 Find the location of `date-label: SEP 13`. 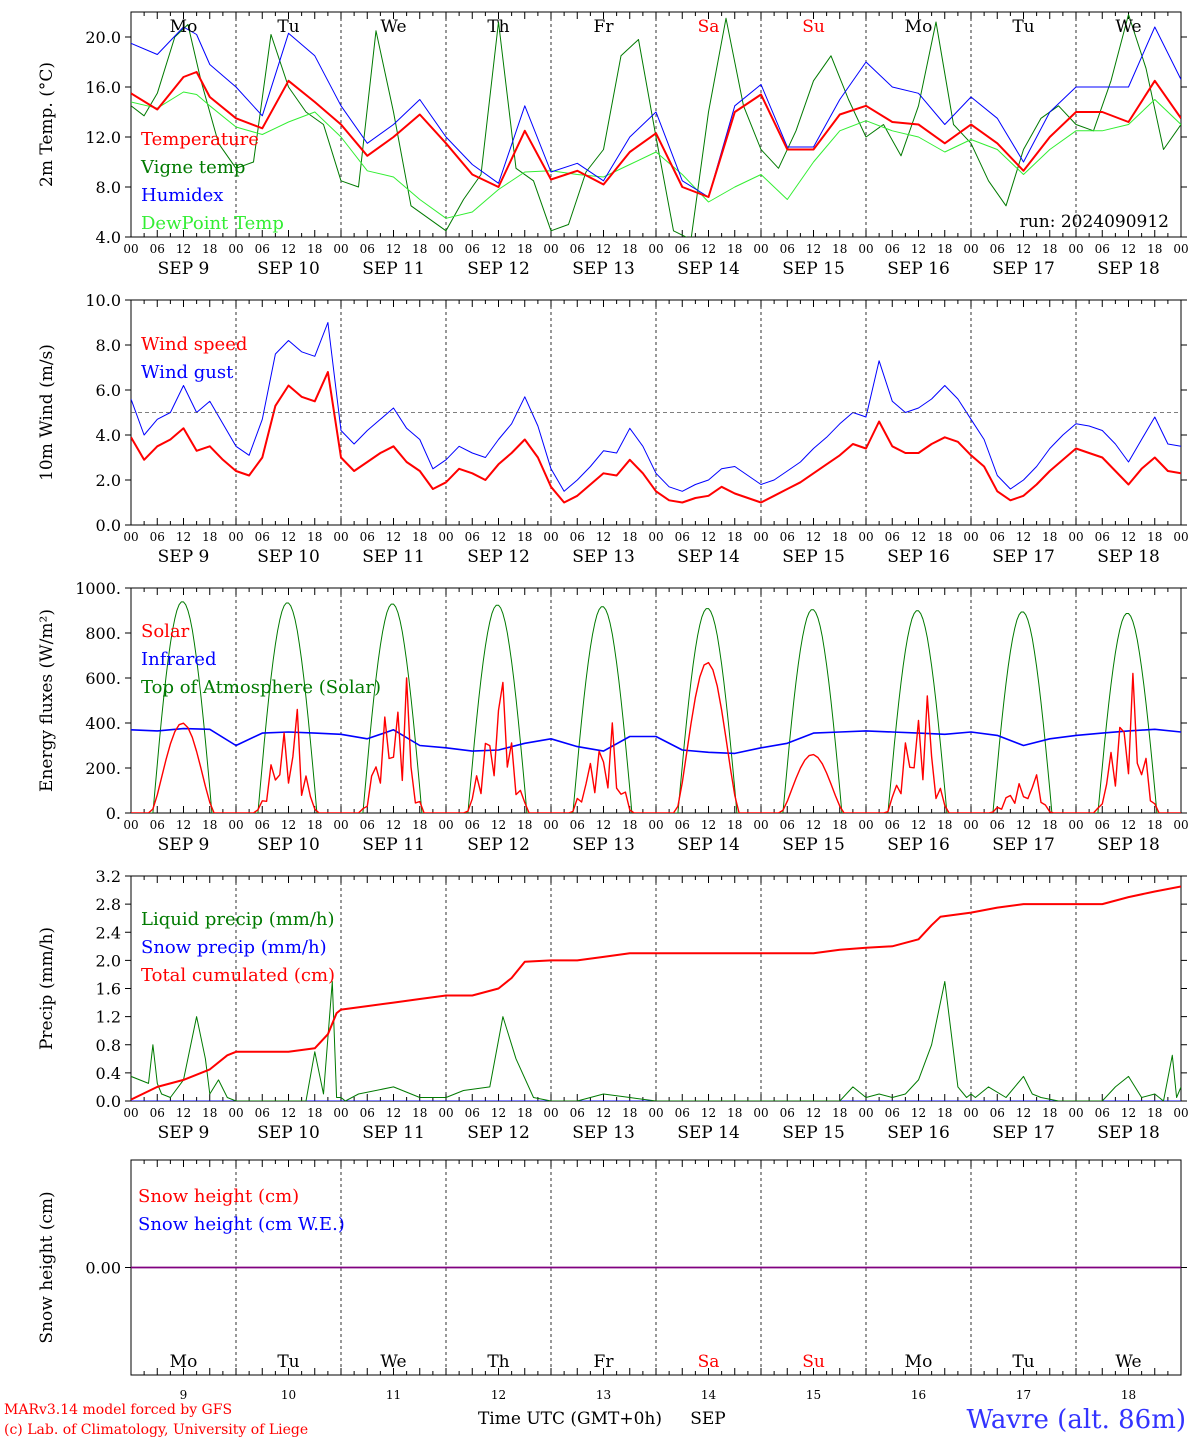

date-label: SEP 13 is located at coordinates (603, 269).